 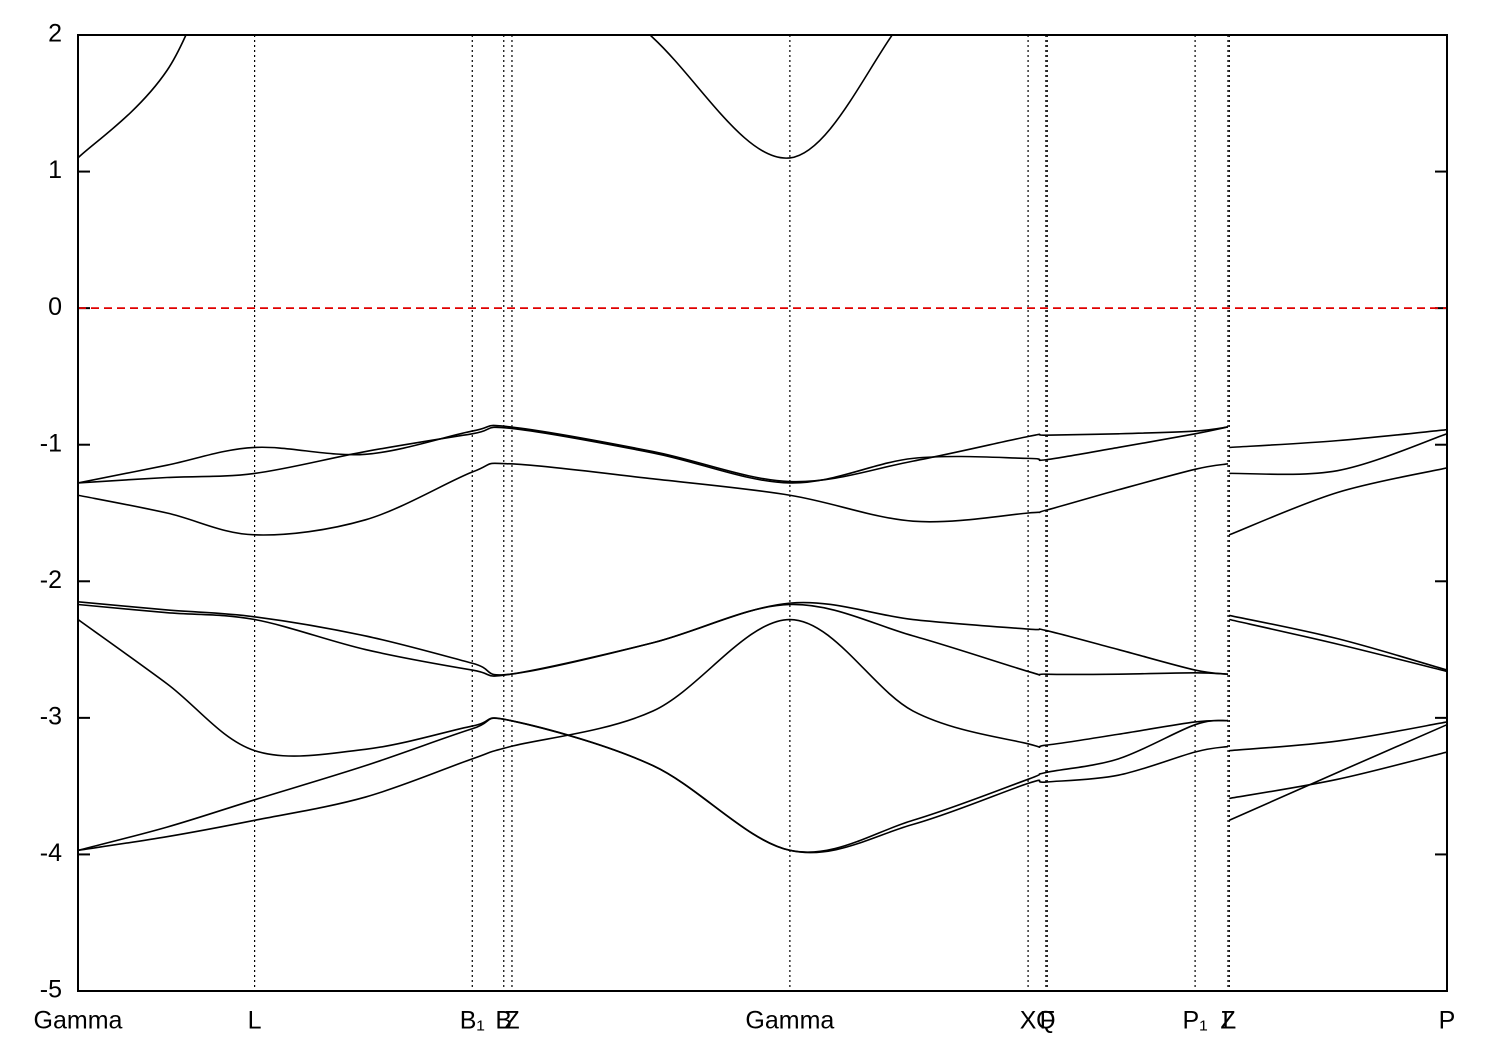 I want to click on x-tick-label: B₁, so click(x=472, y=1021).